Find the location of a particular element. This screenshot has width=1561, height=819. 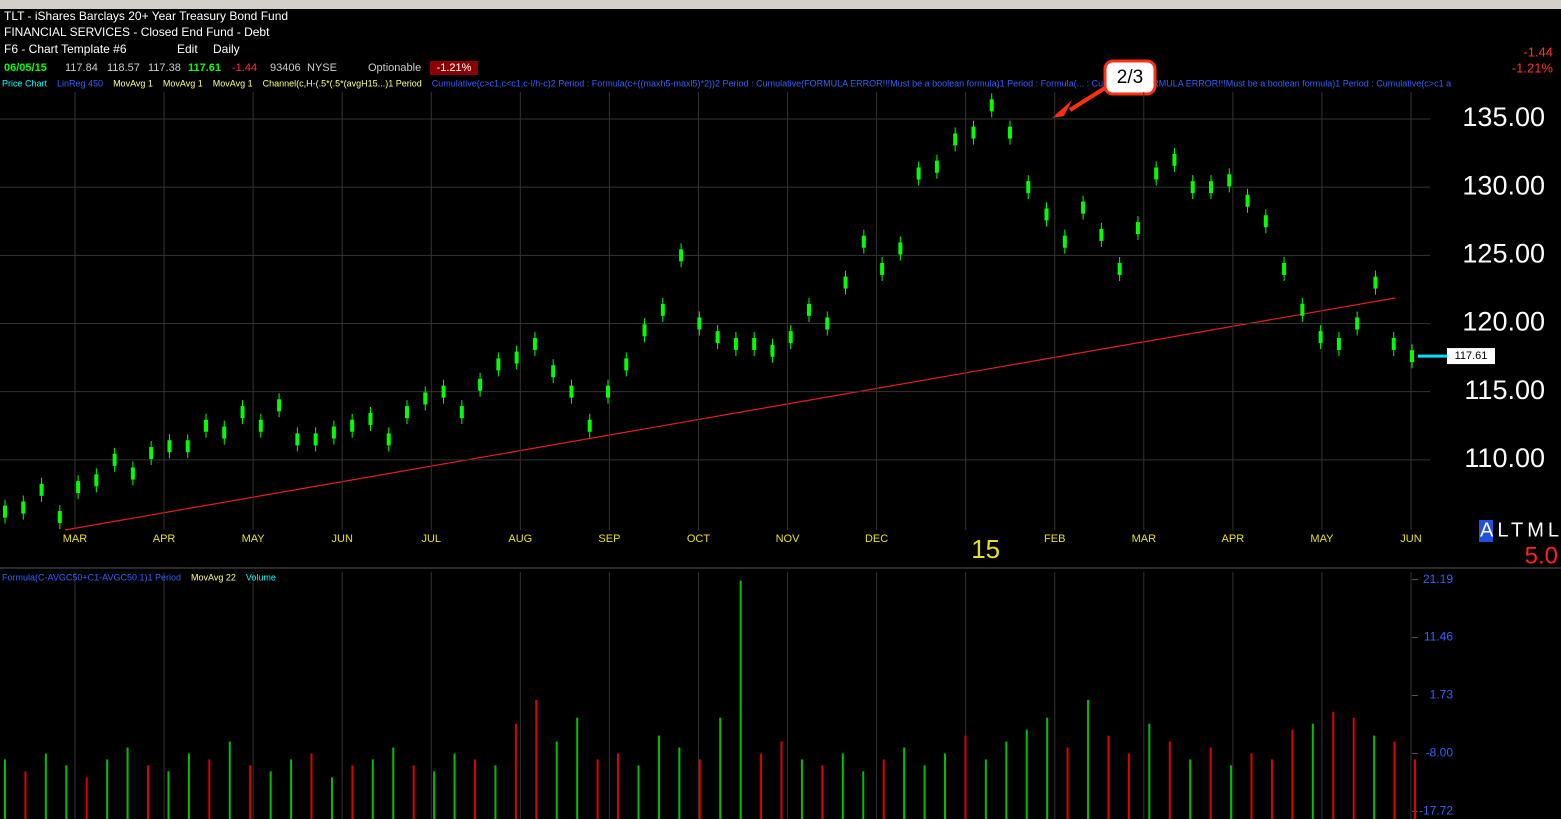

x-tick-label: APR is located at coordinates (164, 539).